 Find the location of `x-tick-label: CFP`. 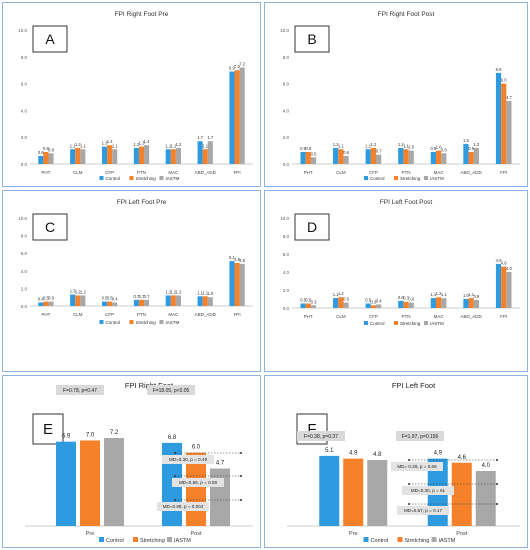

x-tick-label: CFP is located at coordinates (109, 172).